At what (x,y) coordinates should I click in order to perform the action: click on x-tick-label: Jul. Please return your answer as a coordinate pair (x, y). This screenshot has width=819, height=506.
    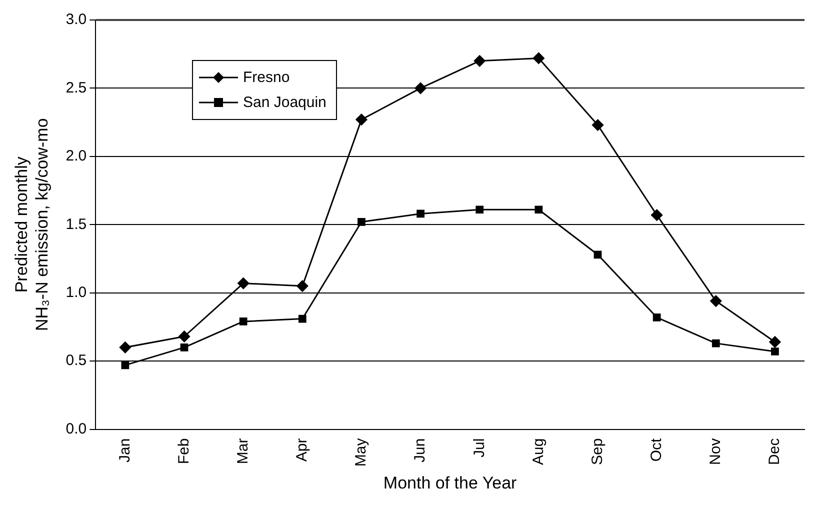
    Looking at the image, I should click on (479, 448).